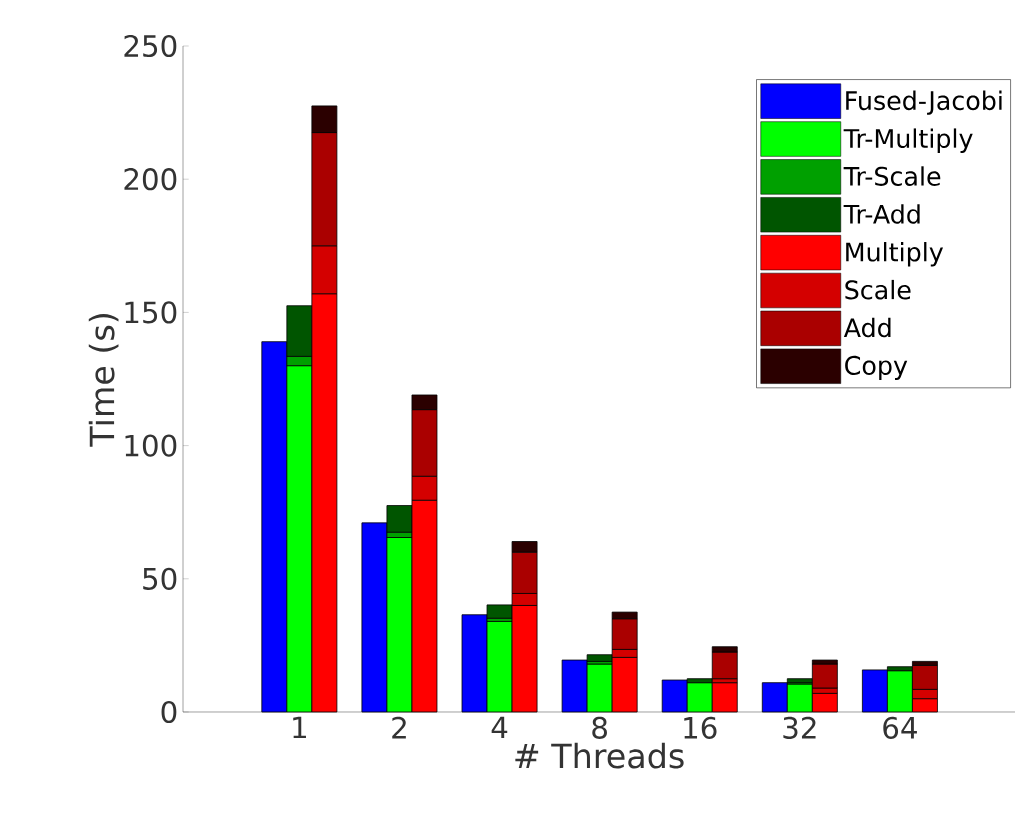 This screenshot has width=1027, height=824. I want to click on x-axis-title: # Threads, so click(599, 755).